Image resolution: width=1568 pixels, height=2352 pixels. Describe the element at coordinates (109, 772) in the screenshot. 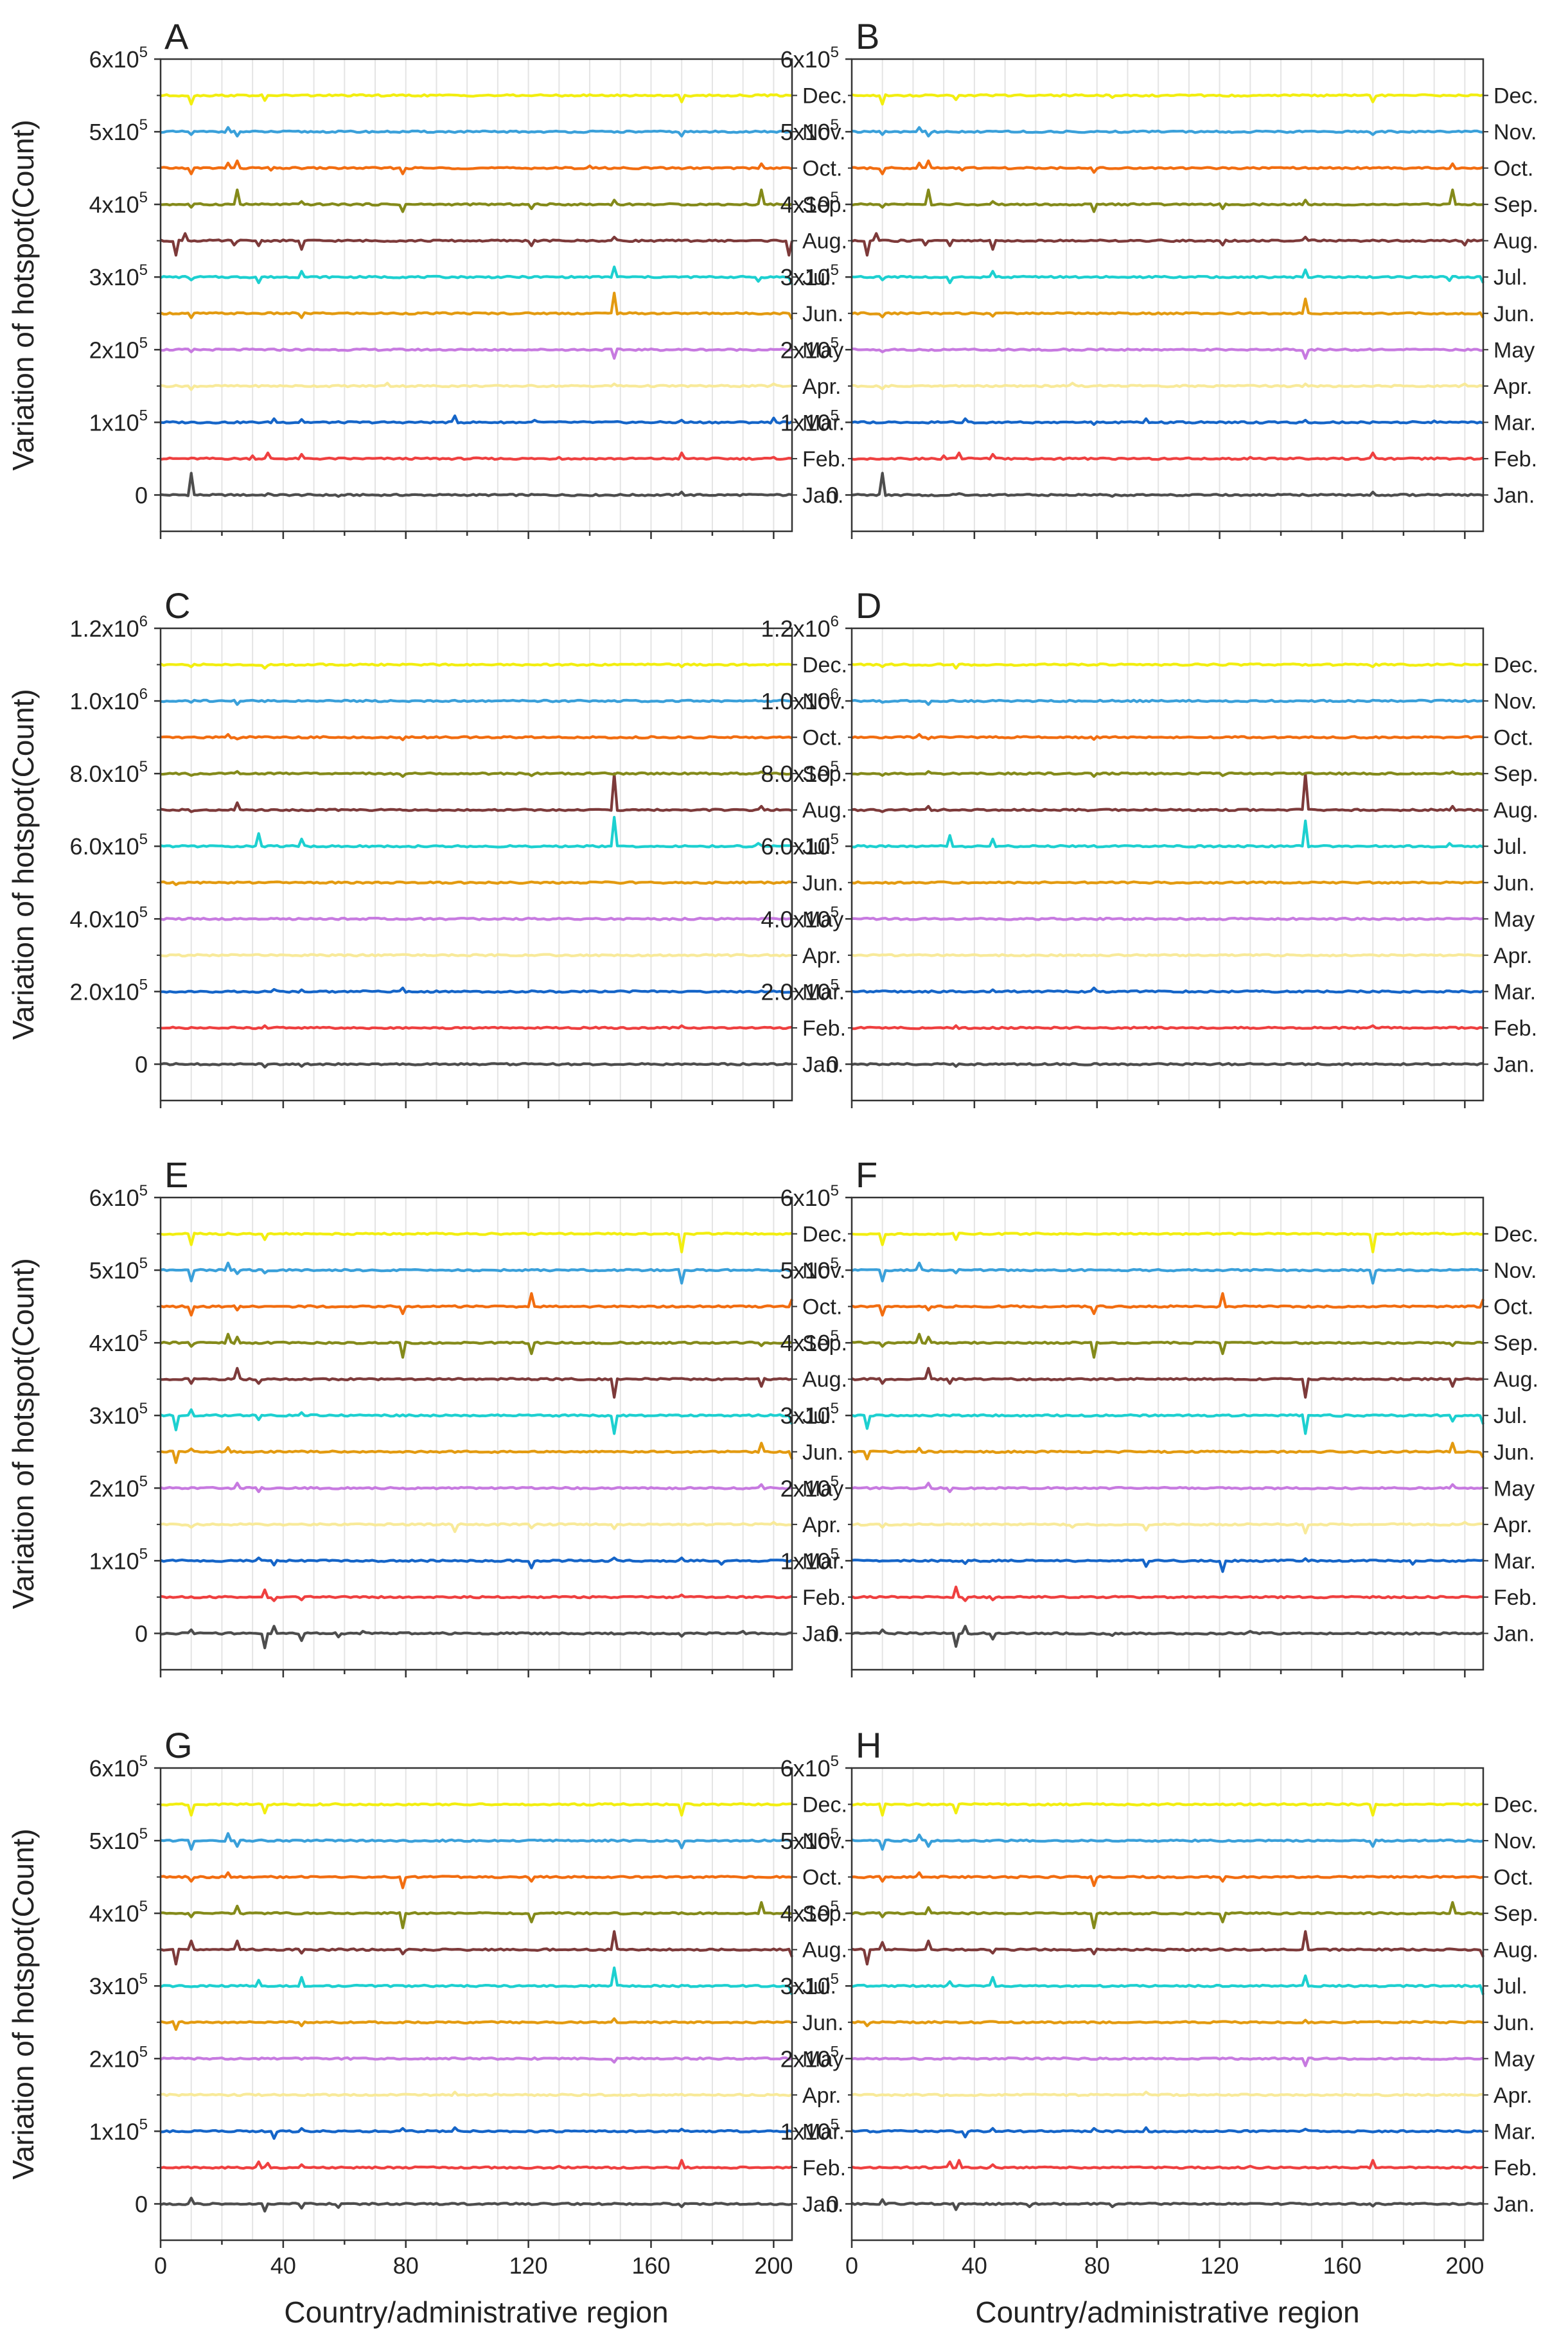

I see `y-tick-label: 8.0x10⁵` at that location.